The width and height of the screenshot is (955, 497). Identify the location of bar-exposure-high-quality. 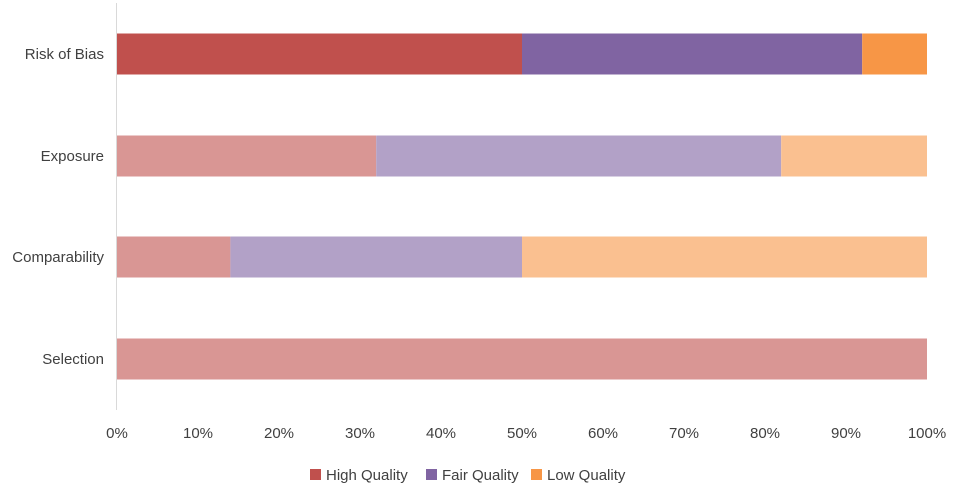
(247, 156).